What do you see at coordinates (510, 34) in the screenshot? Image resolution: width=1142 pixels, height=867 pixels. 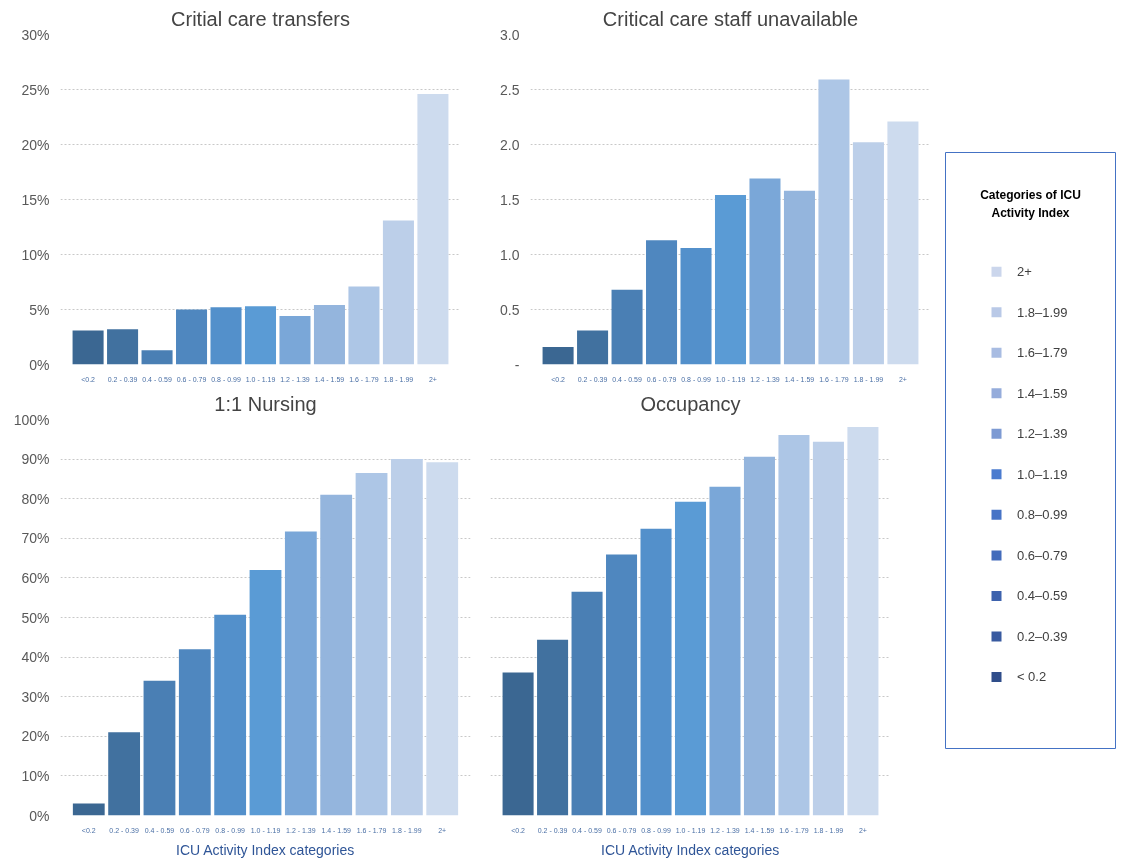 I see `y-tick-label: 3.0` at bounding box center [510, 34].